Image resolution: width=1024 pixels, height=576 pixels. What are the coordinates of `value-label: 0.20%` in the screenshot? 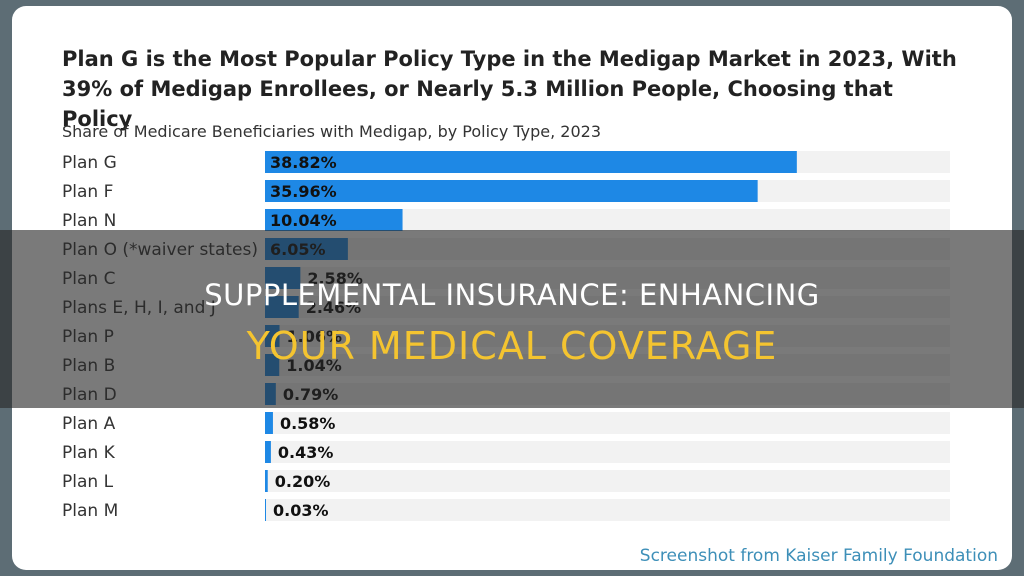 It's located at (303, 481).